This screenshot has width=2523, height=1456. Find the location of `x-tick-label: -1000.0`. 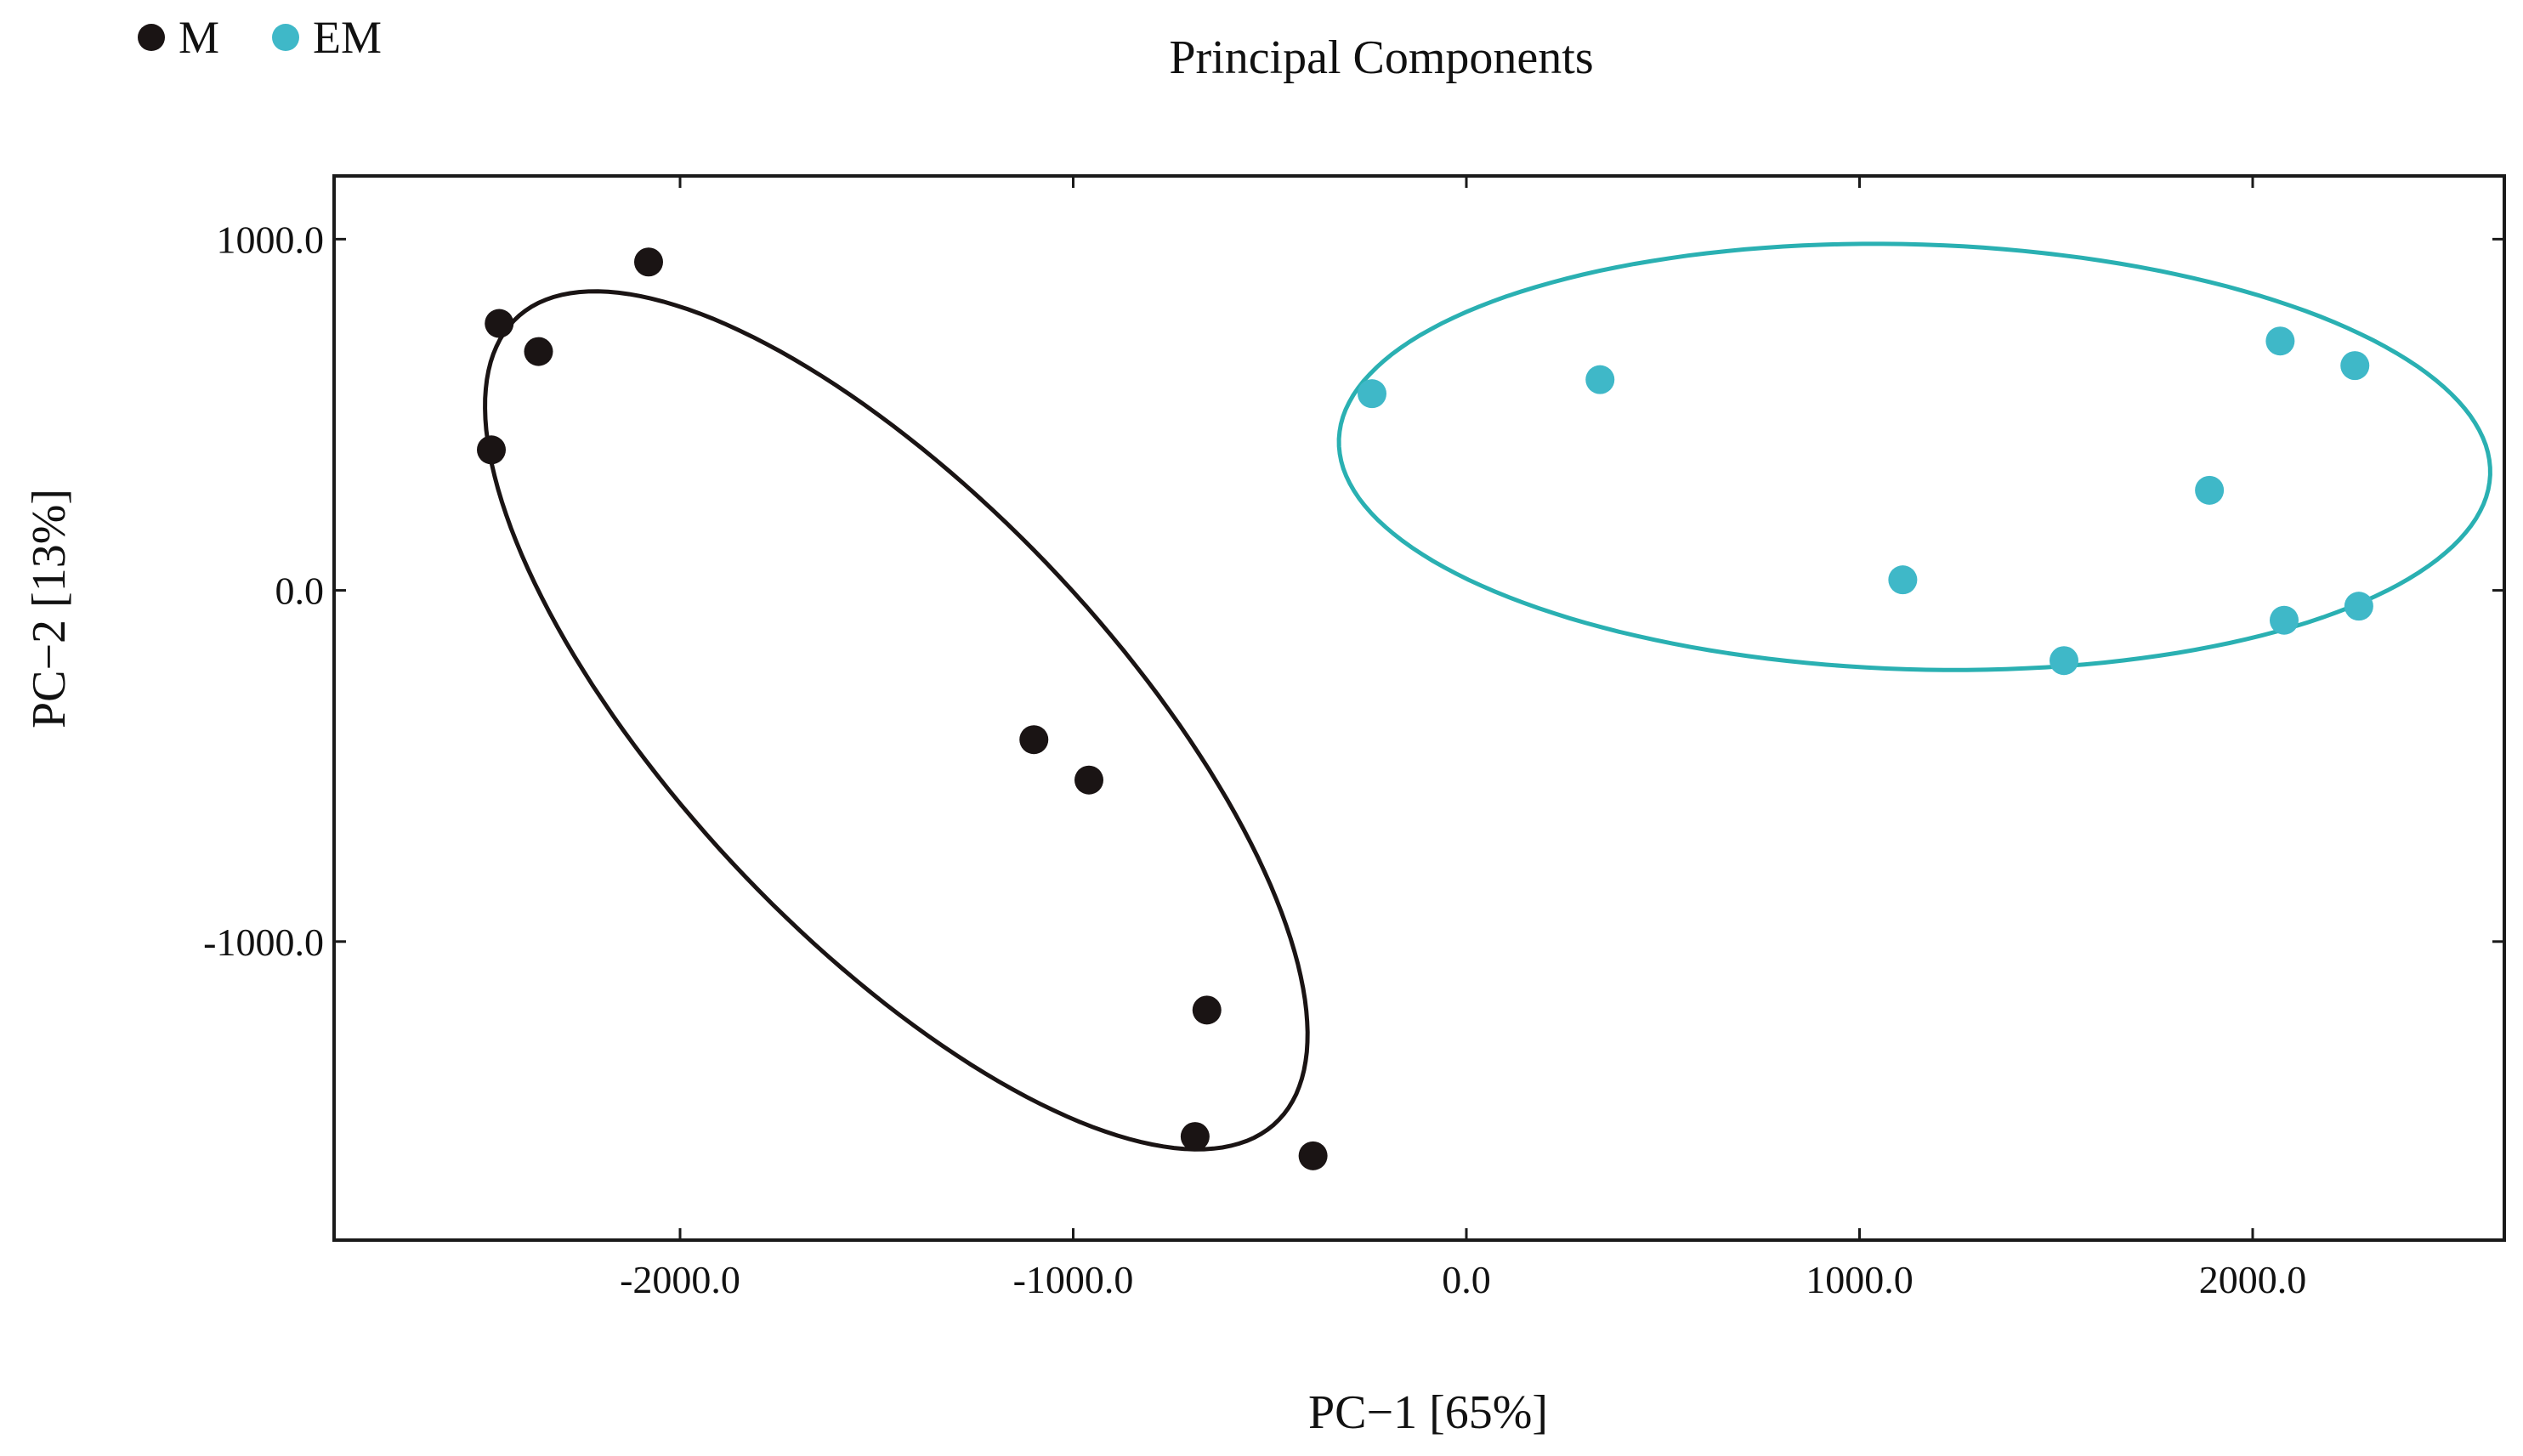

x-tick-label: -1000.0 is located at coordinates (1074, 1279).